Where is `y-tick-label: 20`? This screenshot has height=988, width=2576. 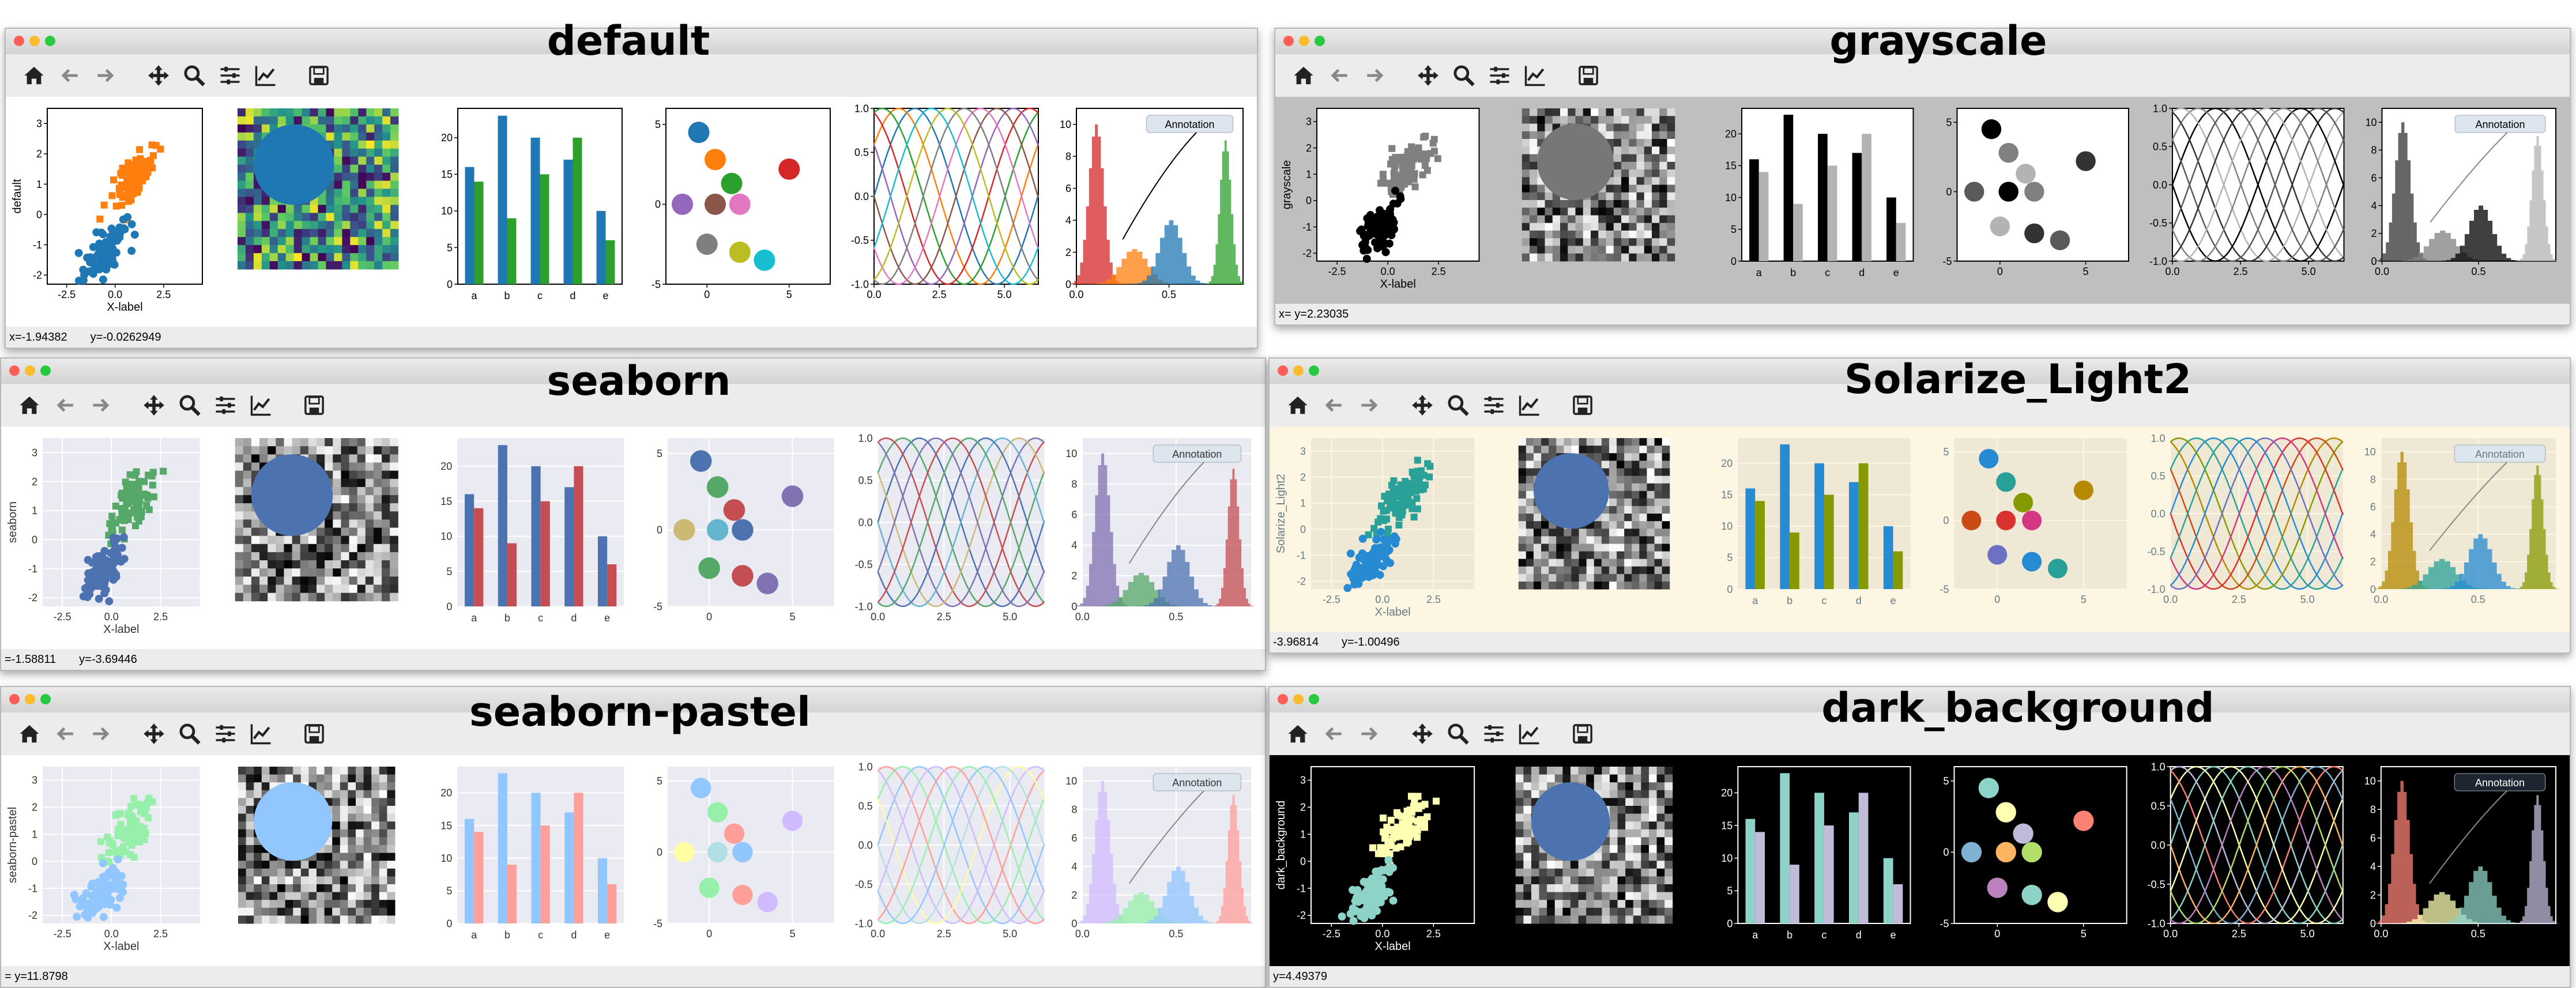
y-tick-label: 20 is located at coordinates (447, 138).